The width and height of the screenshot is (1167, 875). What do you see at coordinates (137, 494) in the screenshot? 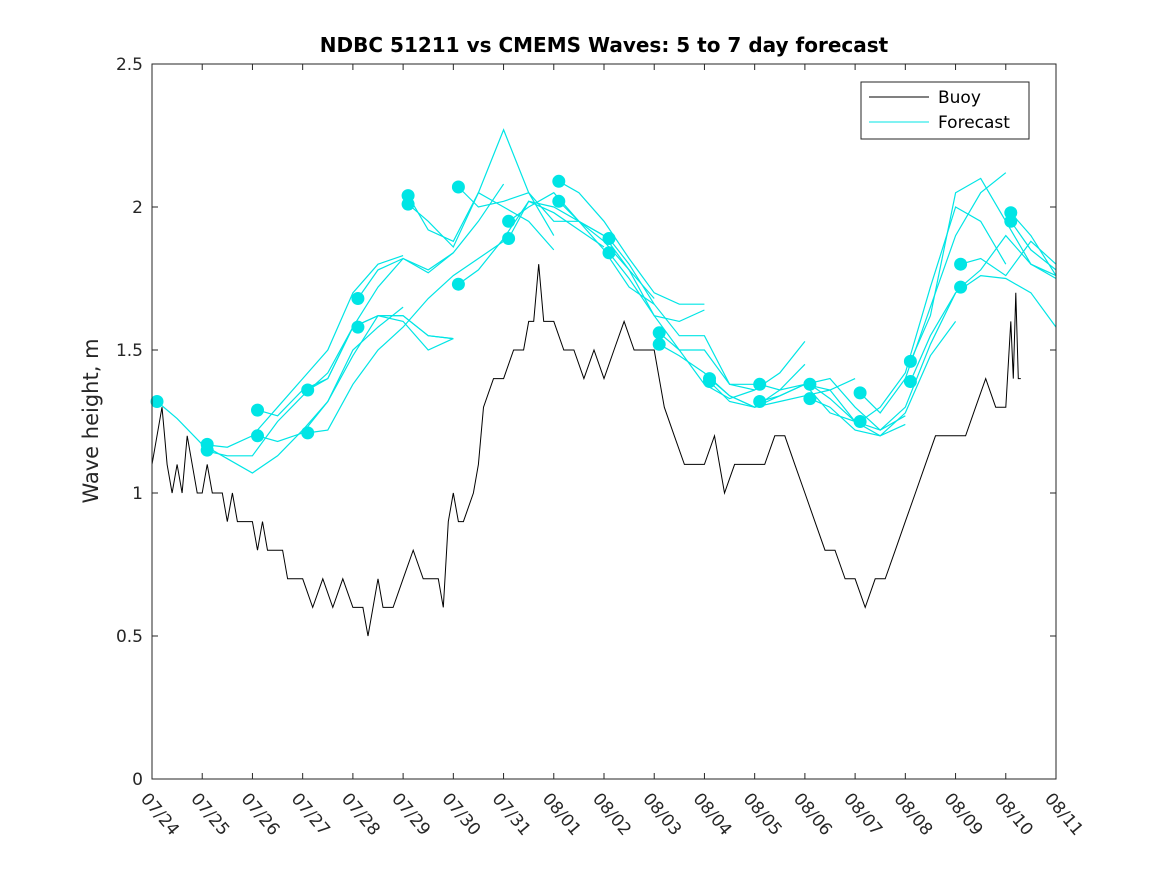
I see `y-tick-label: 1` at bounding box center [137, 494].